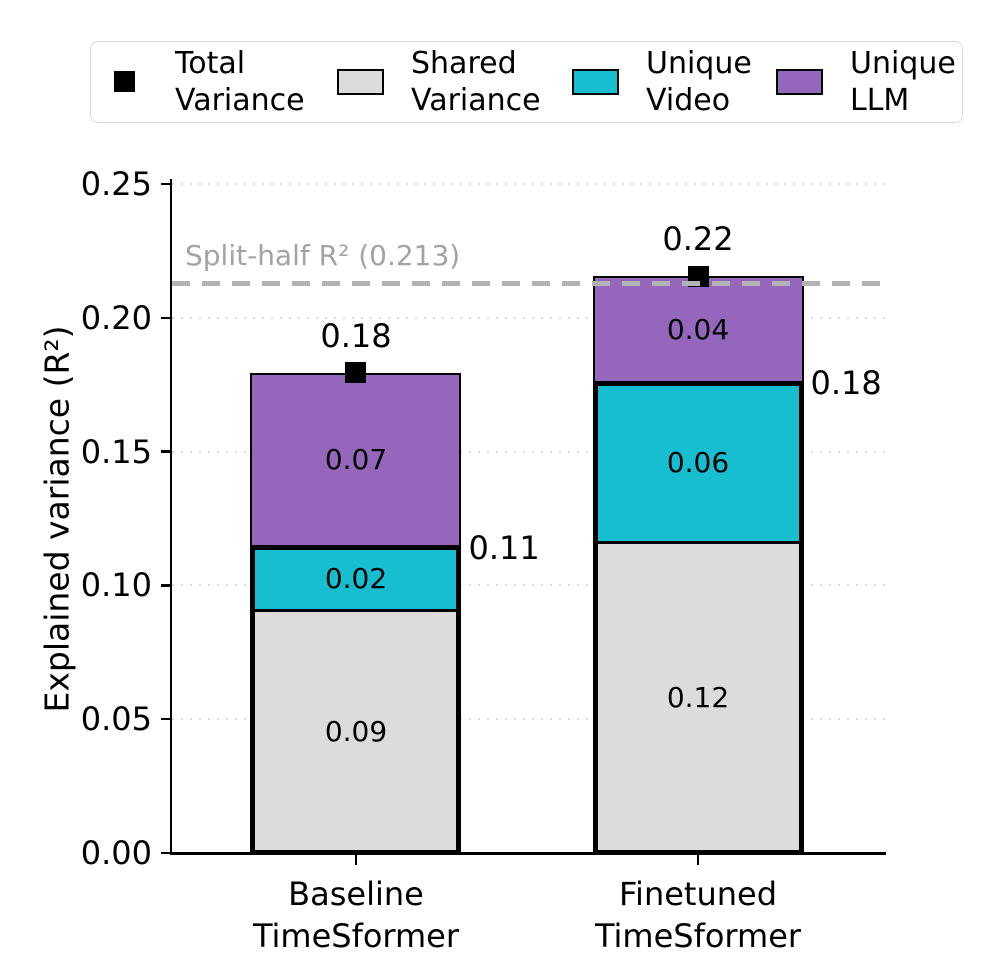  What do you see at coordinates (880, 100) in the screenshot?
I see `legend-label-line: LLM` at bounding box center [880, 100].